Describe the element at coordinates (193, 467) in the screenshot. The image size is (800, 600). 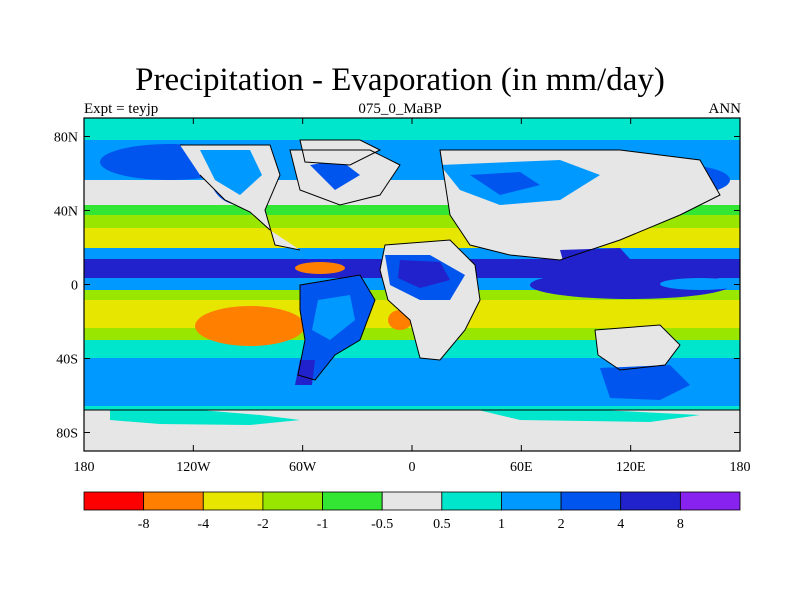
I see `x-tick-label: 120W` at that location.